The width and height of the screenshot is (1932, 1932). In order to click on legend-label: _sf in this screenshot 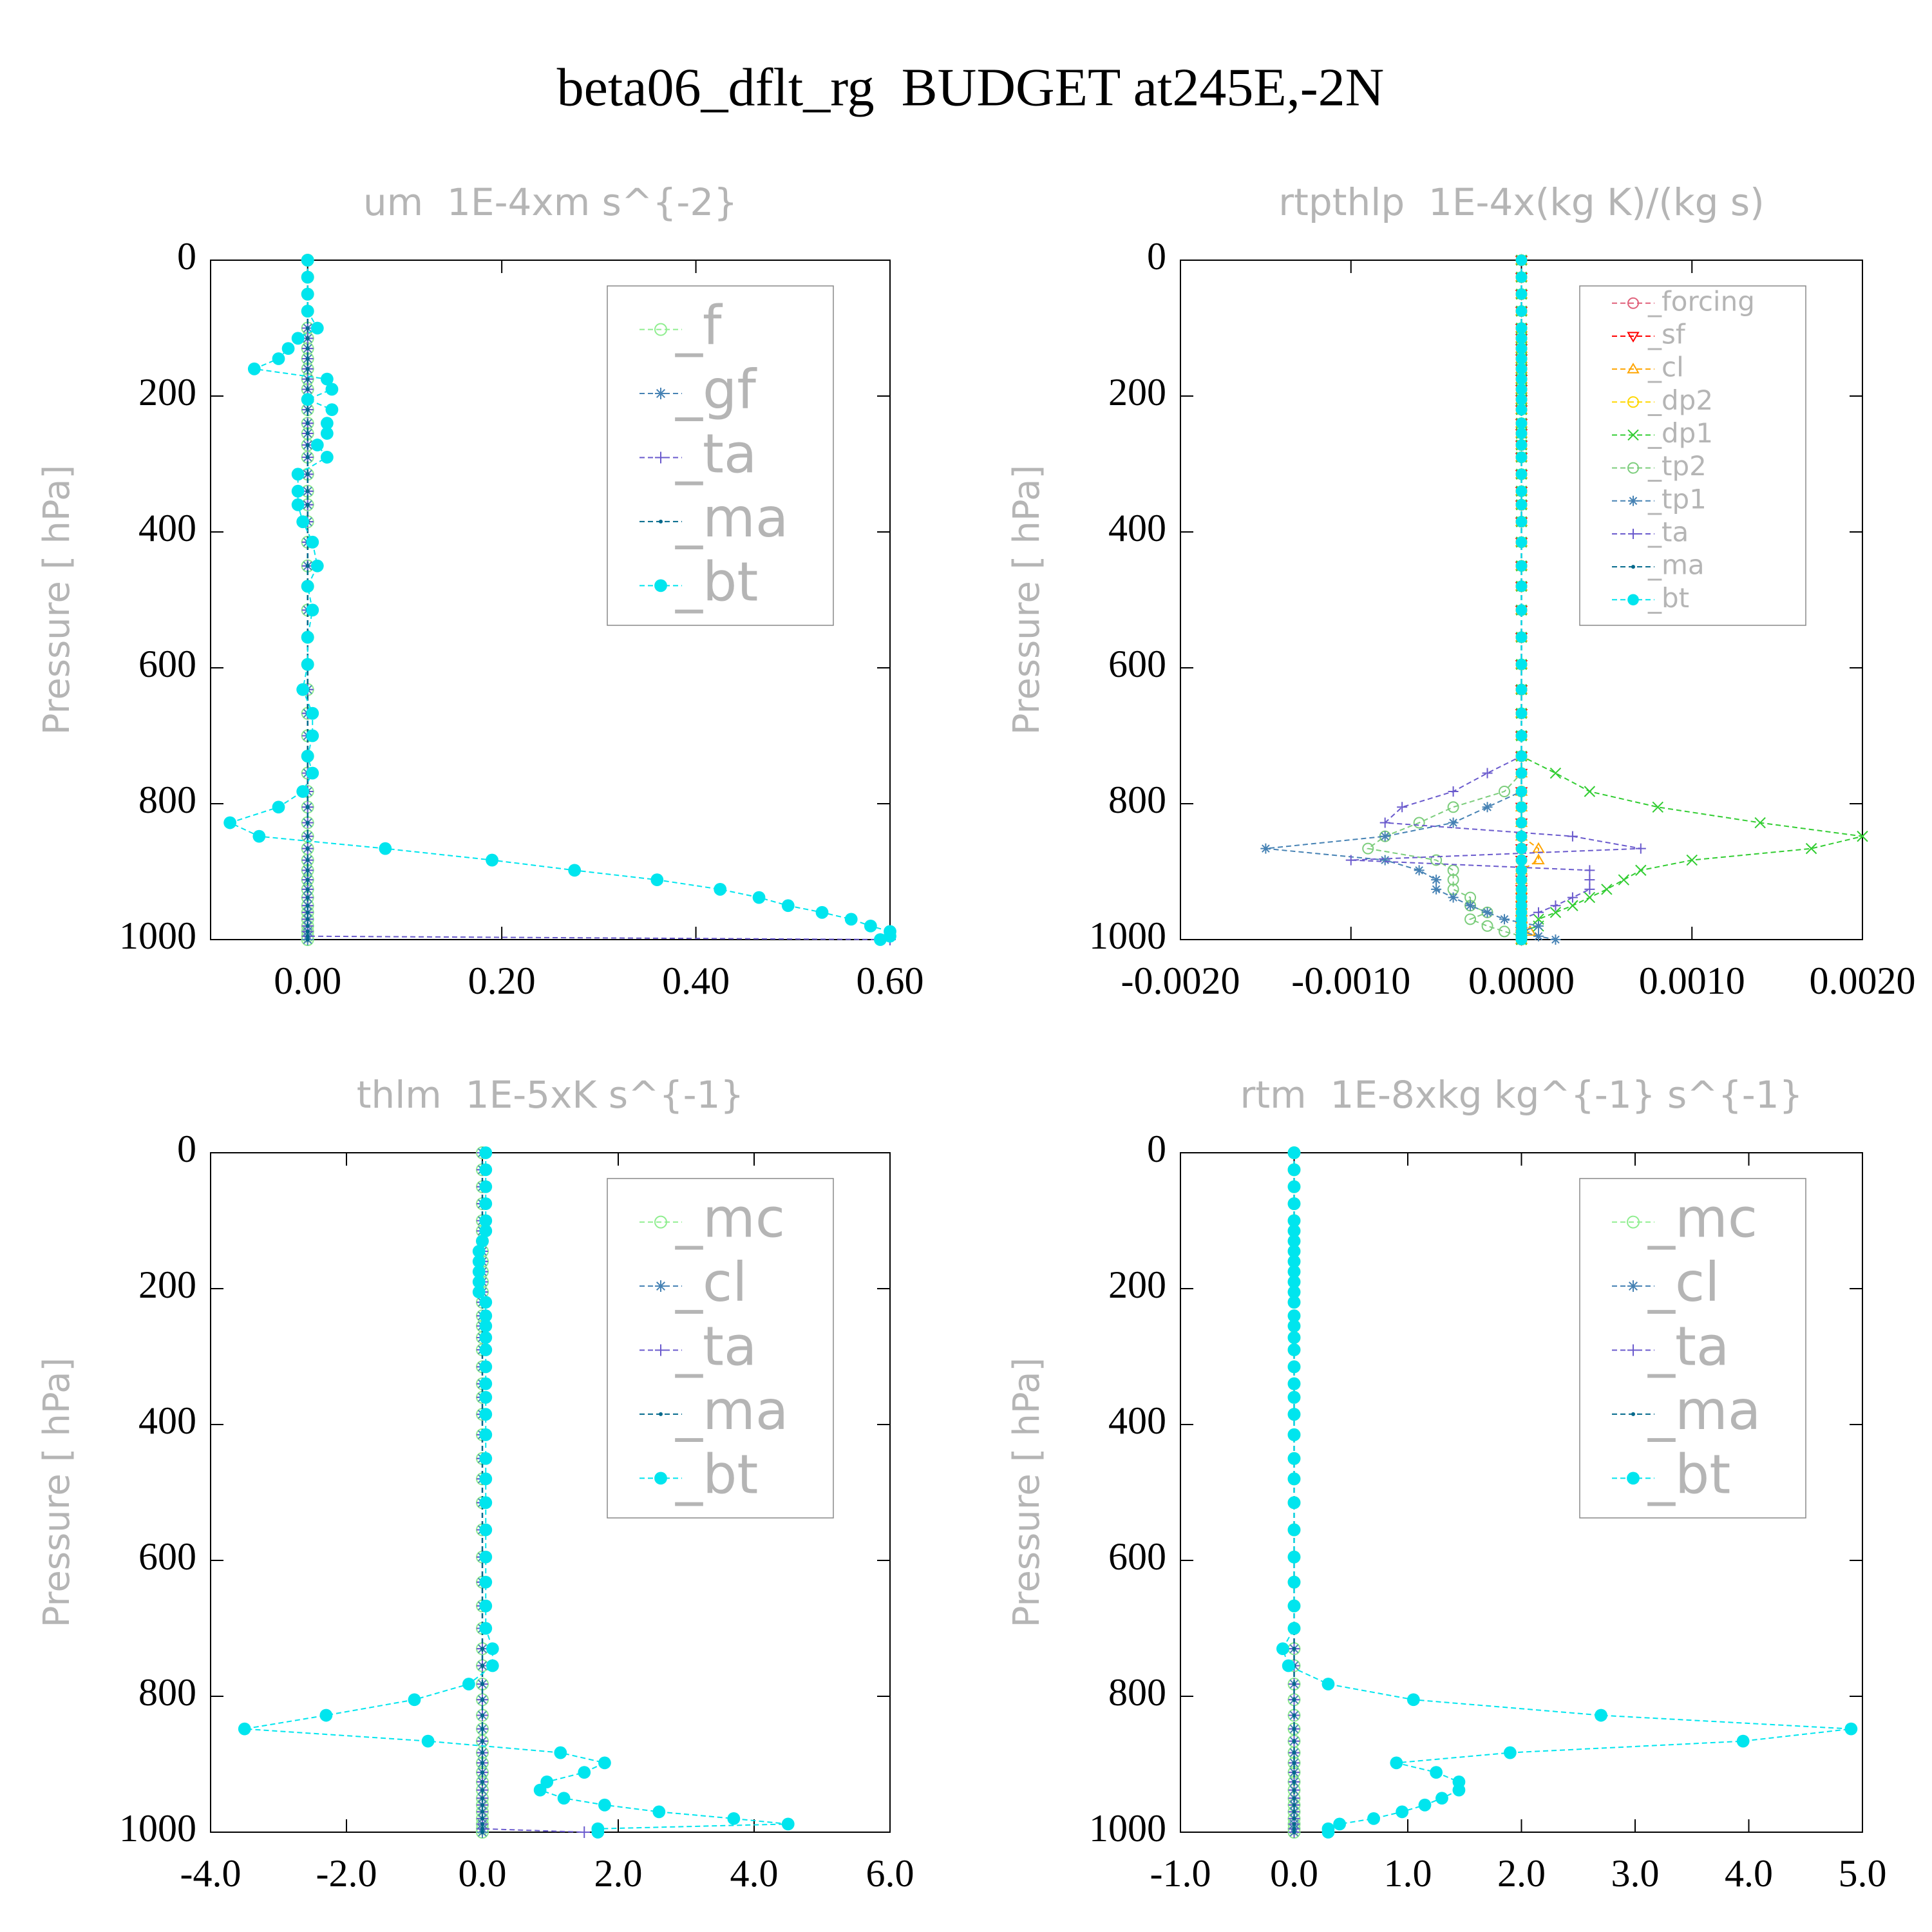, I will do `click(1667, 334)`.